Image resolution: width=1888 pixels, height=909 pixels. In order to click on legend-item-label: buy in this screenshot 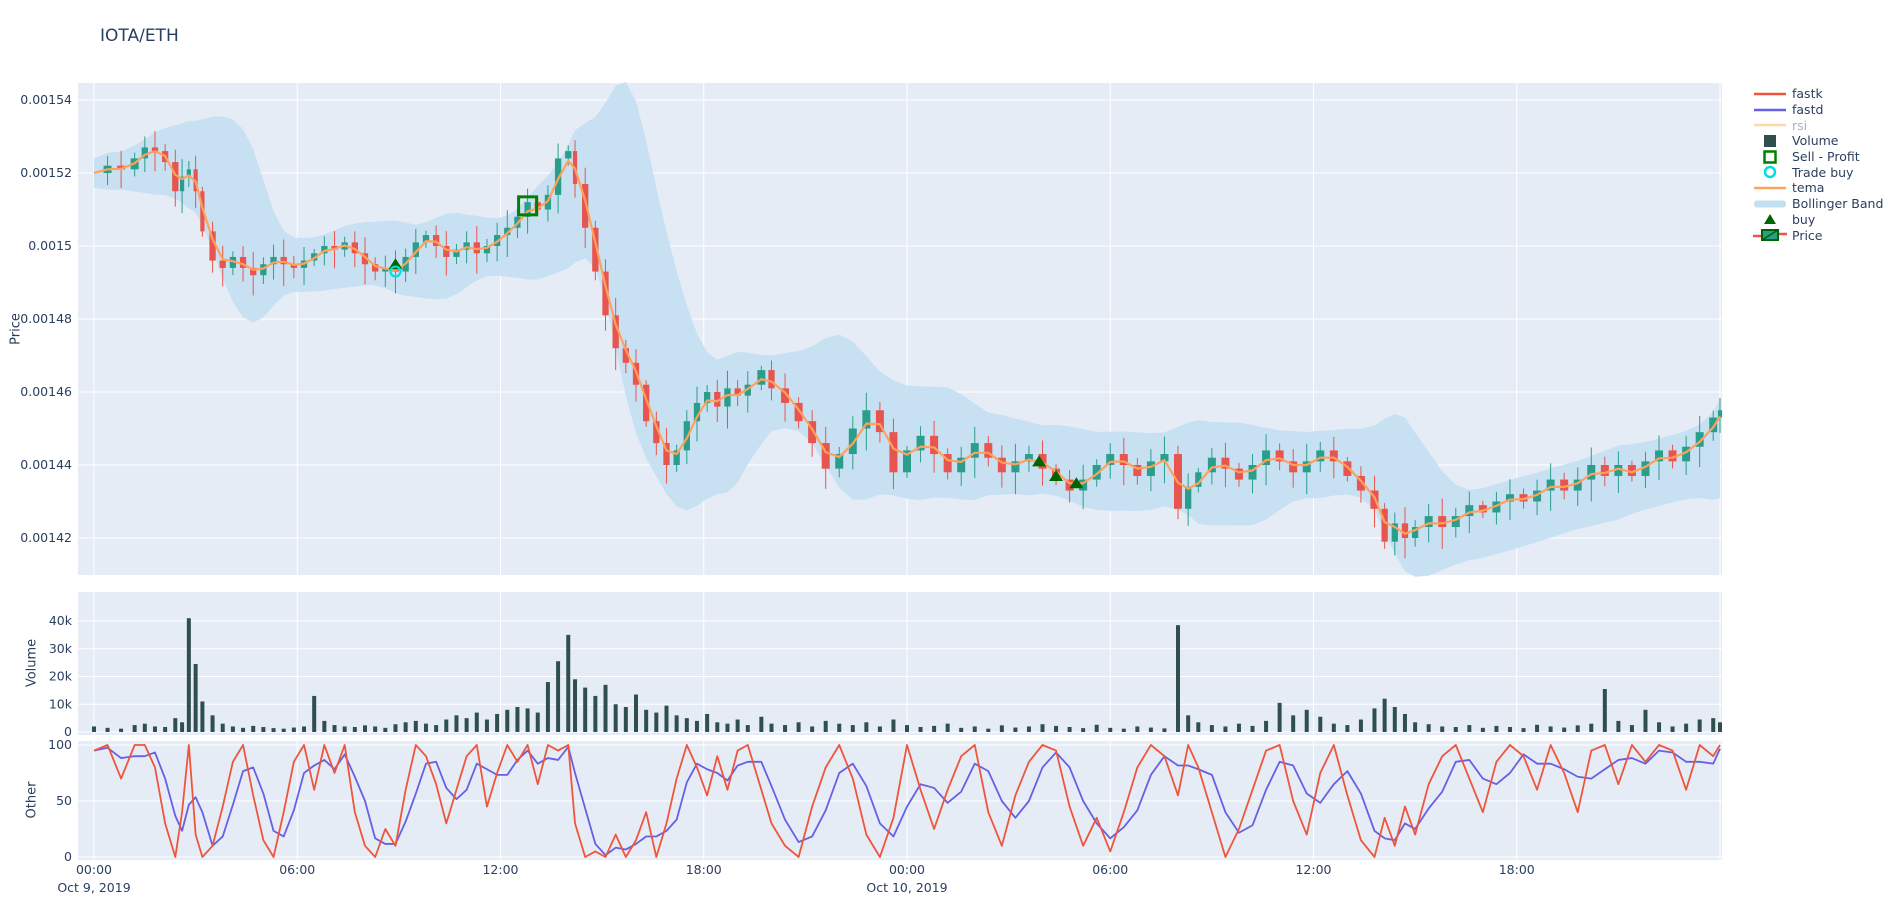, I will do `click(1804, 219)`.